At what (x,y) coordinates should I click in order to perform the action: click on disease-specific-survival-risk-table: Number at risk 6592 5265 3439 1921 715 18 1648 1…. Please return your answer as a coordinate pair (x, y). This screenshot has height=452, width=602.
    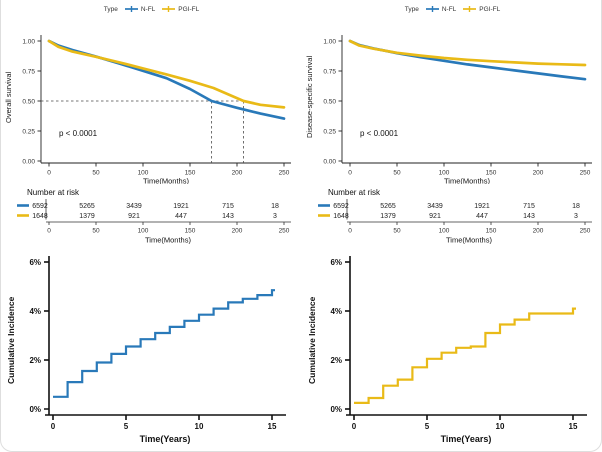
    Looking at the image, I should click on (455, 216).